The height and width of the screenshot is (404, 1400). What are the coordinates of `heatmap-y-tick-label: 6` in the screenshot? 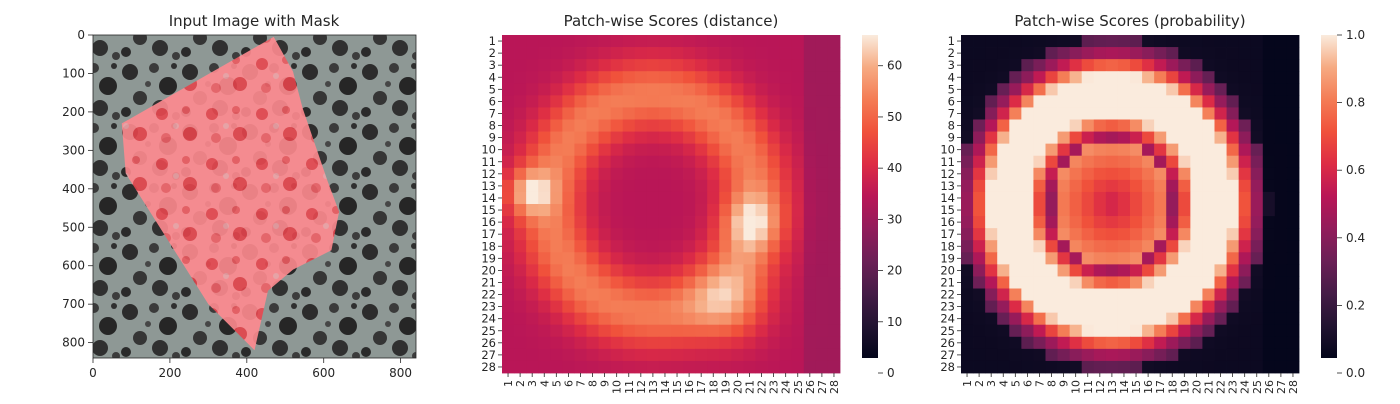 It's located at (492, 101).